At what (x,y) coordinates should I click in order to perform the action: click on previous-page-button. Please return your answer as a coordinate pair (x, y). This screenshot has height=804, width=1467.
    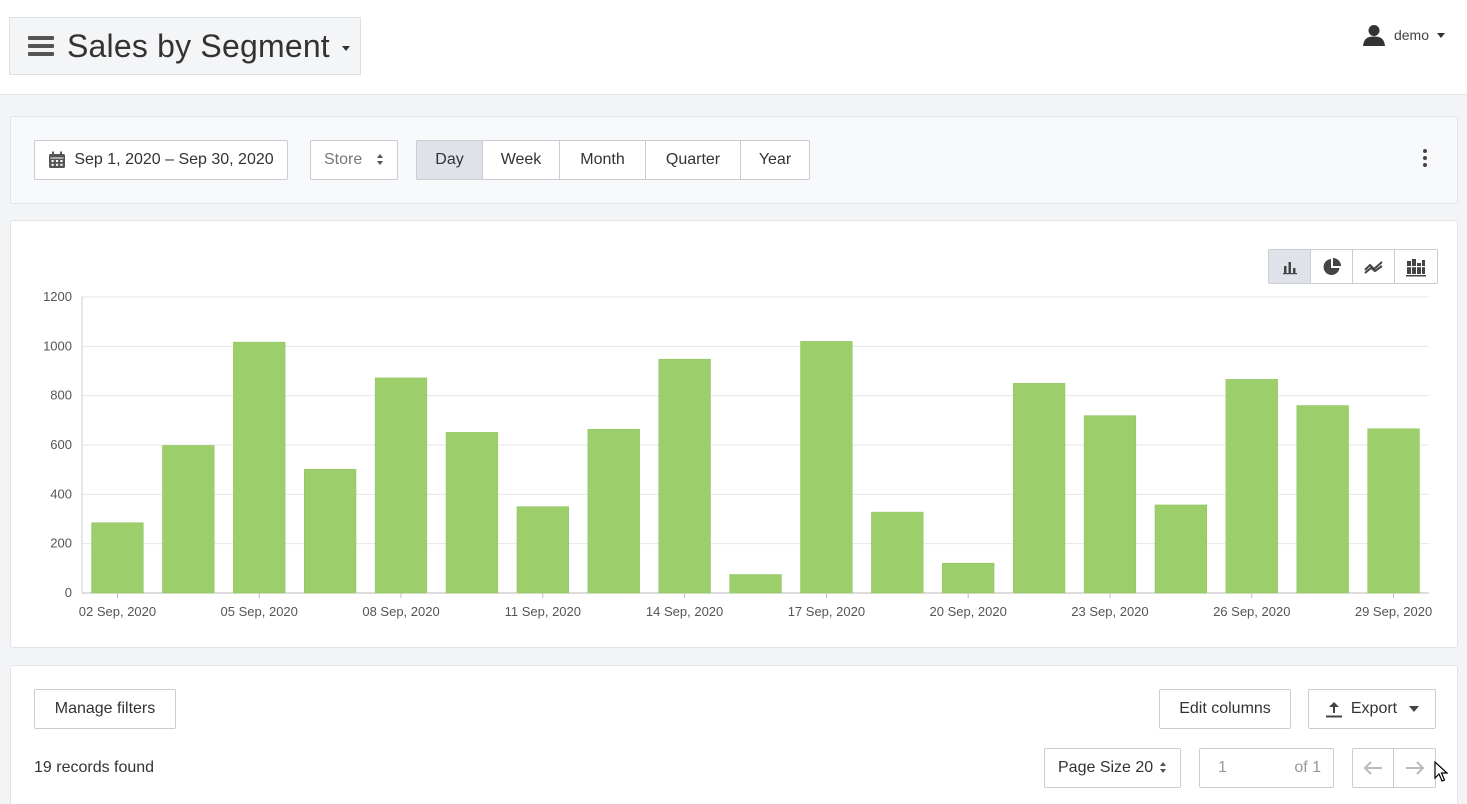
    Looking at the image, I should click on (1373, 768).